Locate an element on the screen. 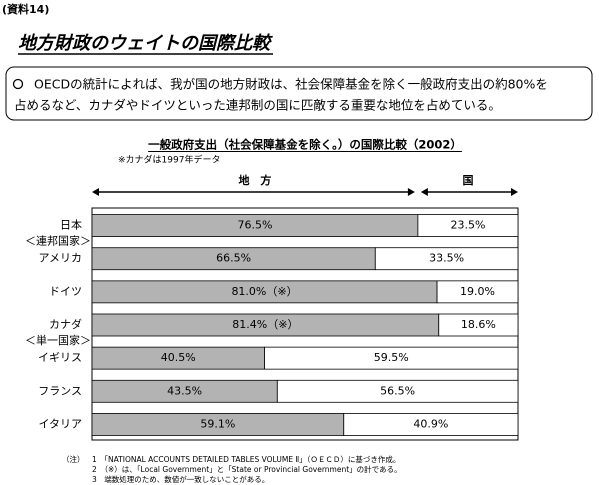  value-label: 56.5% is located at coordinates (397, 390).